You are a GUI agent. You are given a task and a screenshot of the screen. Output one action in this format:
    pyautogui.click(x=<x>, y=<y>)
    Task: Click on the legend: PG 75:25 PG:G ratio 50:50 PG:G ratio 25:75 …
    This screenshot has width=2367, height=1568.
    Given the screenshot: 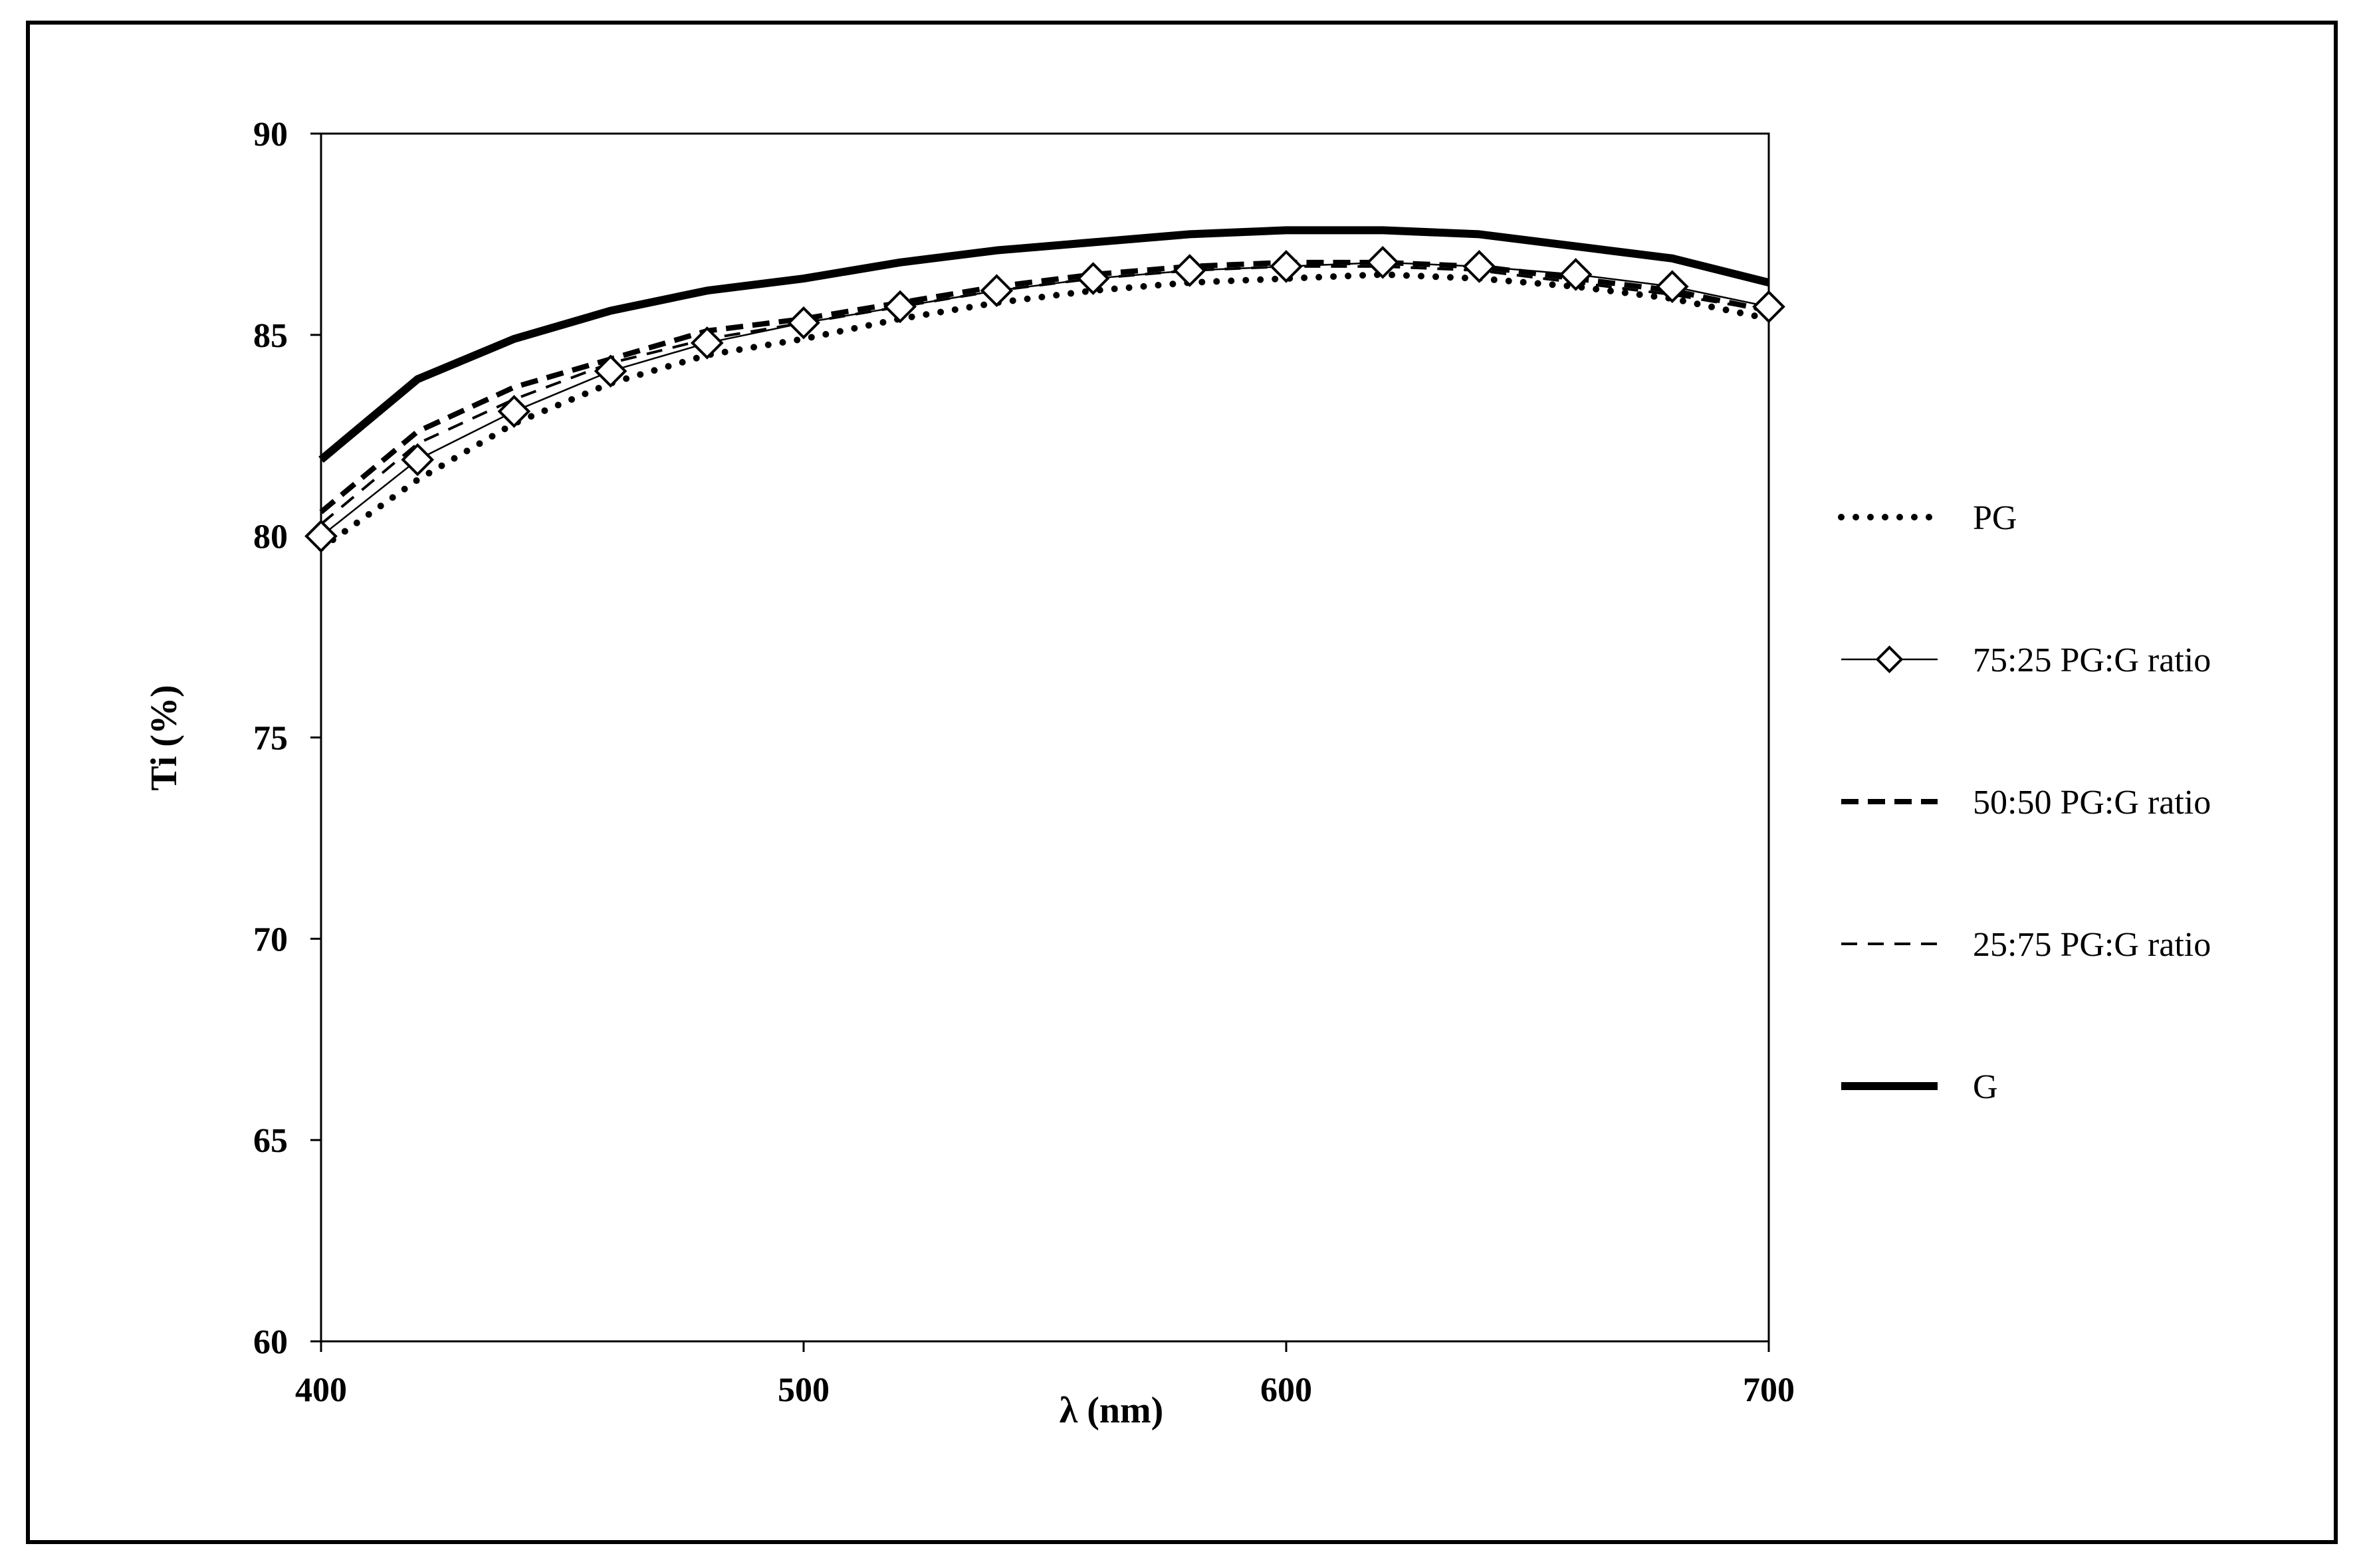 What is the action you would take?
    pyautogui.click(x=2024, y=803)
    